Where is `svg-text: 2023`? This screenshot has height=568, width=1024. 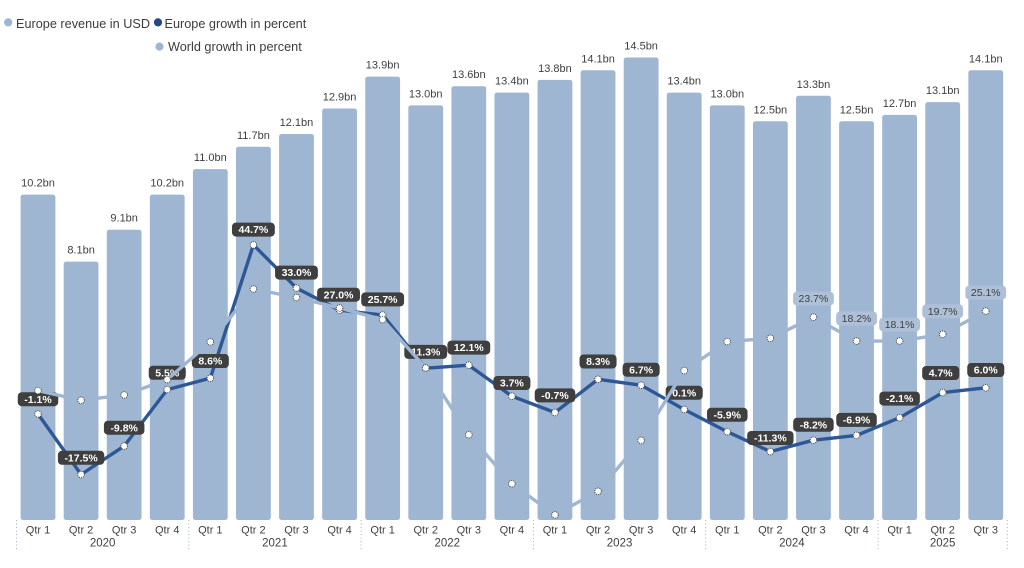 svg-text: 2023 is located at coordinates (620, 544).